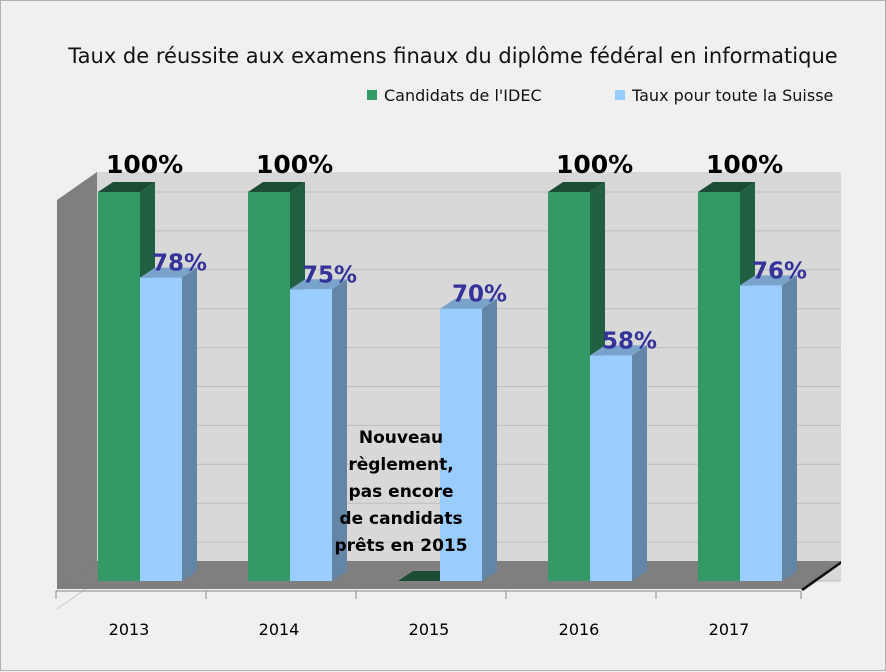 This screenshot has width=886, height=672. What do you see at coordinates (129, 629) in the screenshot?
I see `x-tick-label: 2013` at bounding box center [129, 629].